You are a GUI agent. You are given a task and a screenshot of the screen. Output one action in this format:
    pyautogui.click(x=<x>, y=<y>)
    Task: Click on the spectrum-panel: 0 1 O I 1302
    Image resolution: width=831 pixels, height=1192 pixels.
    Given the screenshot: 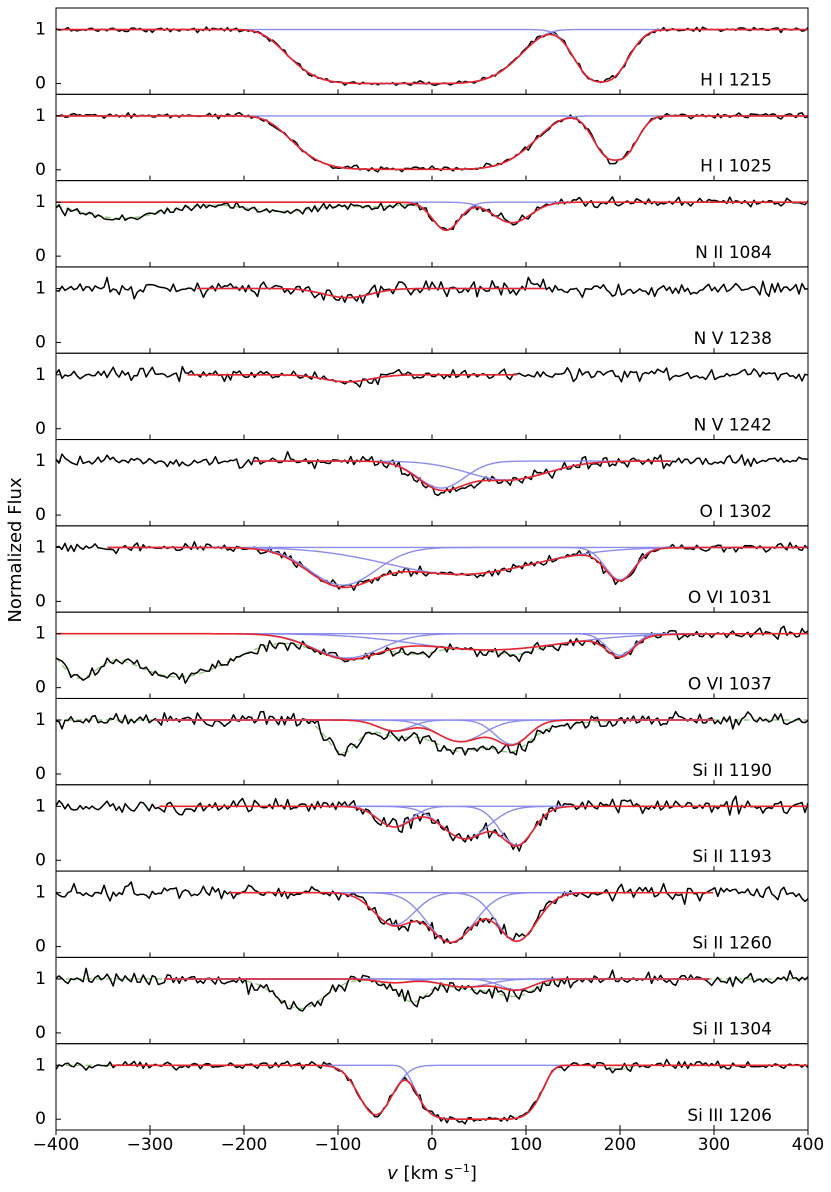 What is the action you would take?
    pyautogui.click(x=422, y=483)
    